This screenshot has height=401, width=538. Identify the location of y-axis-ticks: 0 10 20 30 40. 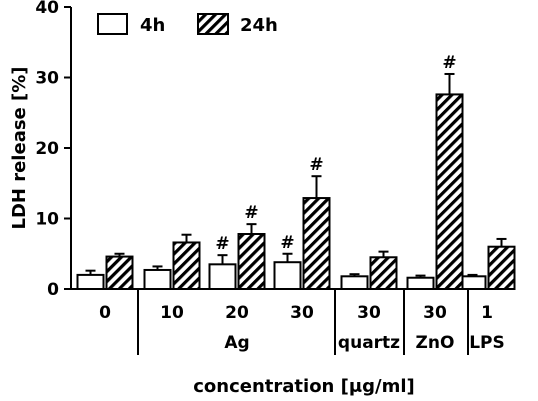
(53, 150).